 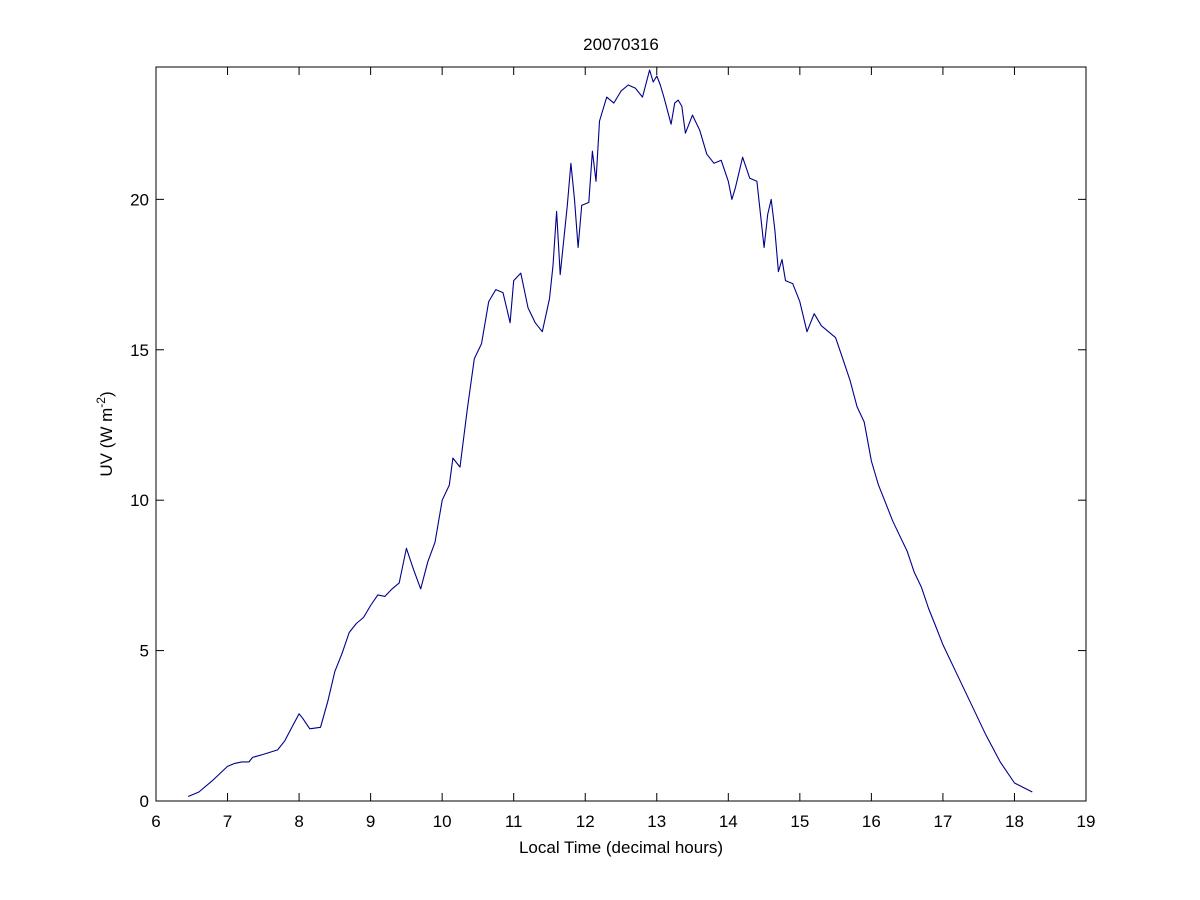 What do you see at coordinates (139, 199) in the screenshot?
I see `y-tick-label: 20` at bounding box center [139, 199].